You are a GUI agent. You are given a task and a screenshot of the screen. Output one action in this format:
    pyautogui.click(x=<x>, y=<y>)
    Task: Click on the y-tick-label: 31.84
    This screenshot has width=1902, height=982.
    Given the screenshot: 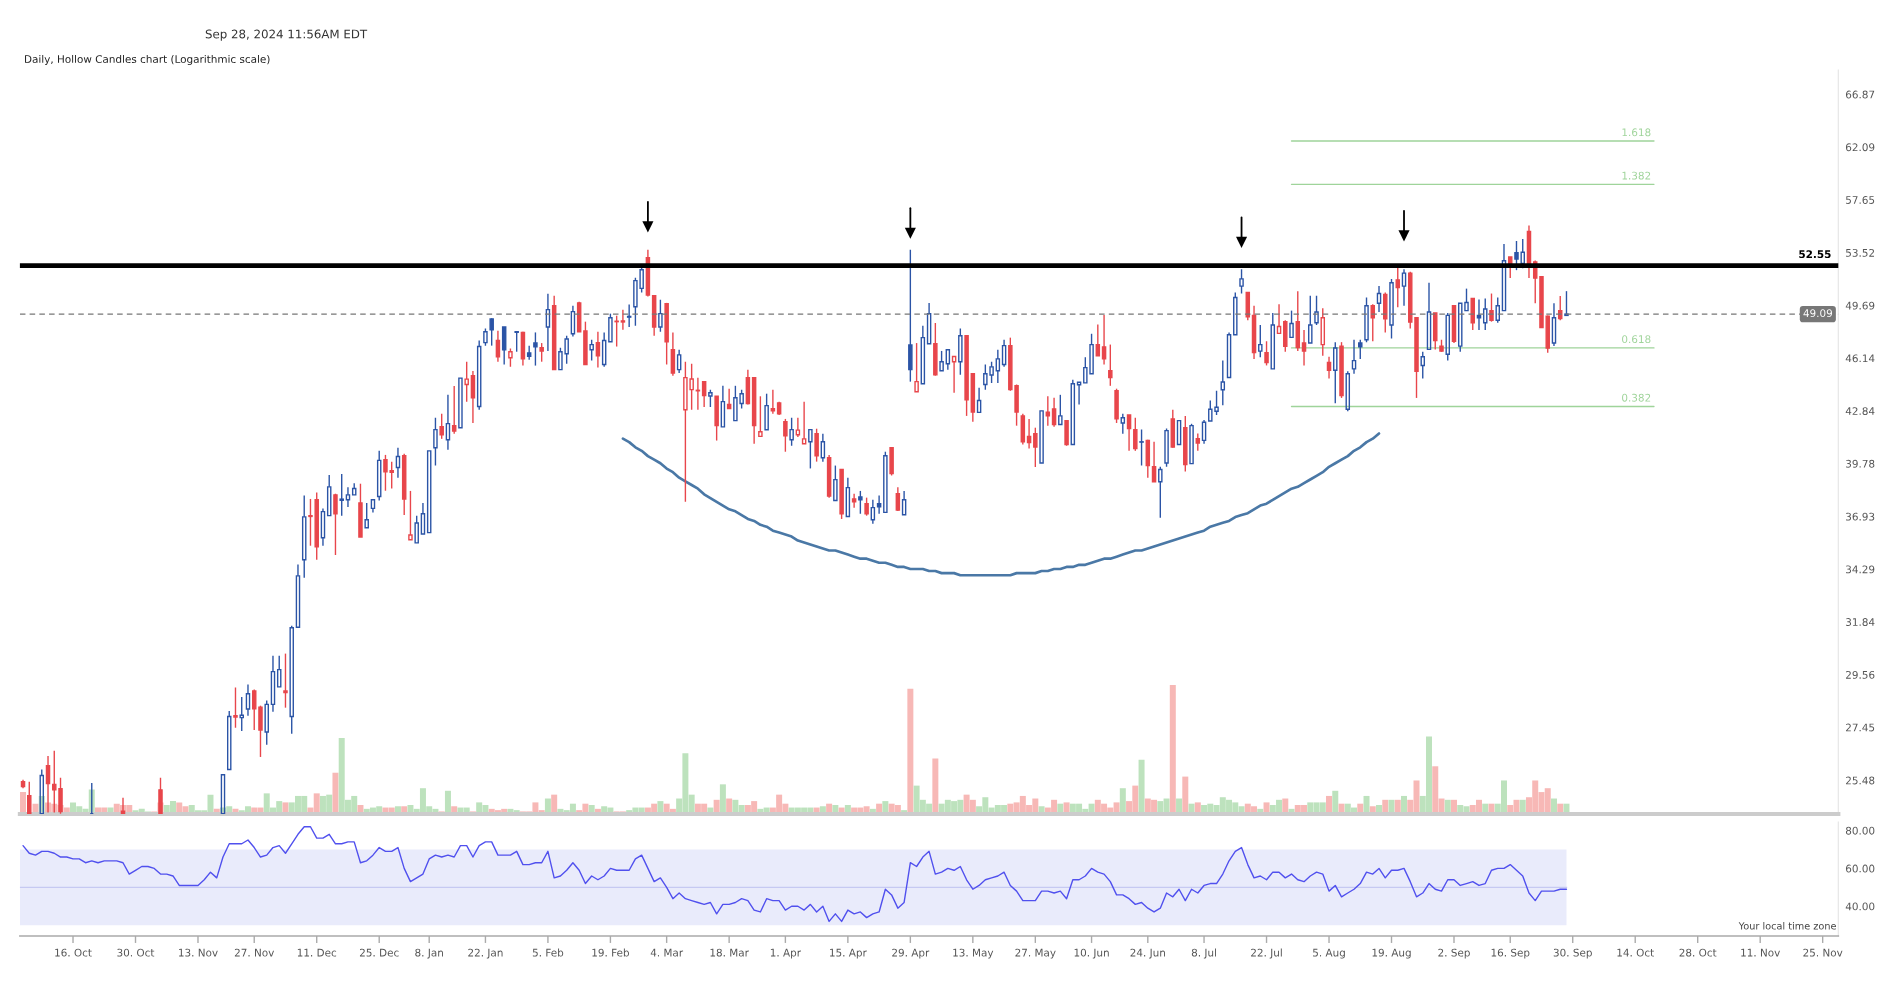 What is the action you would take?
    pyautogui.click(x=1860, y=622)
    